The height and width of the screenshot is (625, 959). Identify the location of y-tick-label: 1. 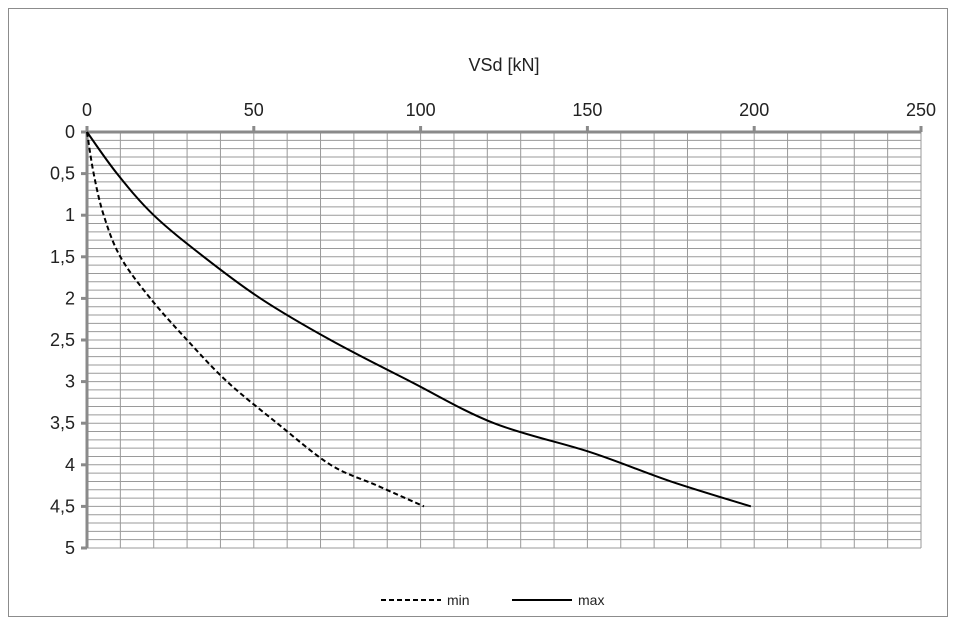
(70, 215).